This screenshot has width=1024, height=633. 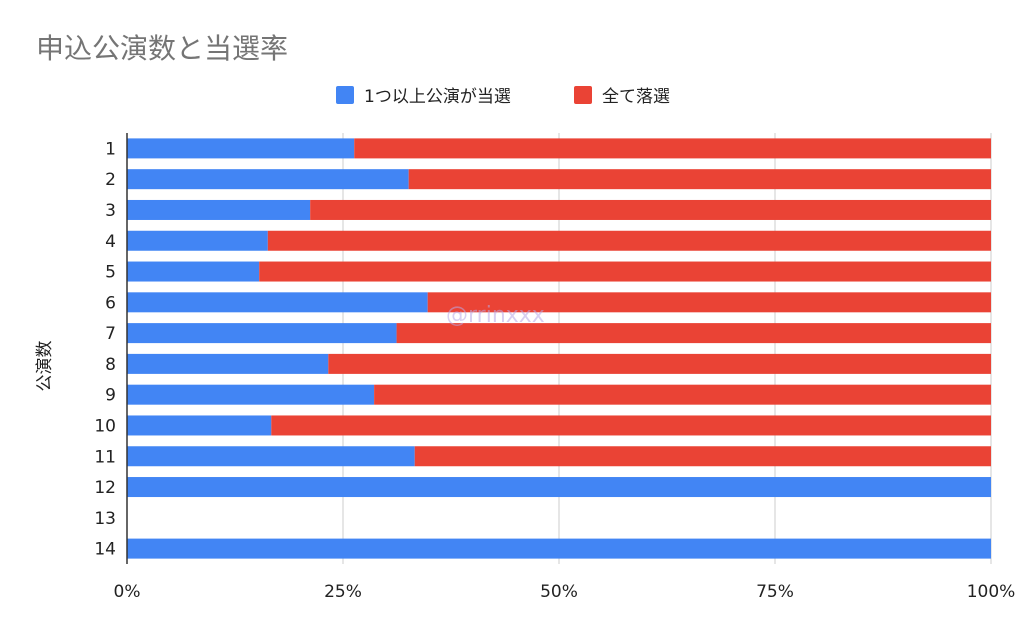 I want to click on watermark: @rrinxxx, so click(x=495, y=315).